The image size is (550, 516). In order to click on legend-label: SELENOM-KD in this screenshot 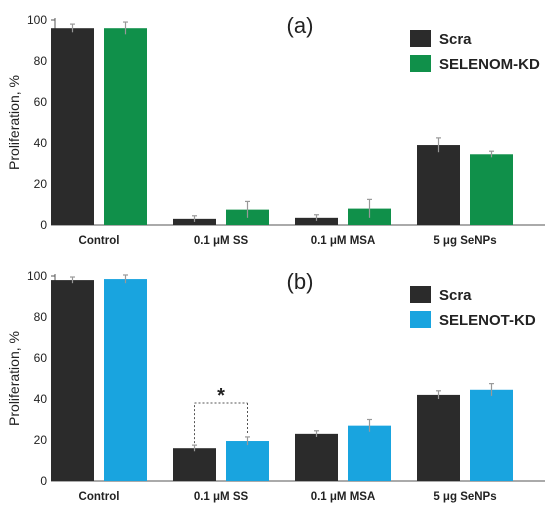, I will do `click(489, 64)`.